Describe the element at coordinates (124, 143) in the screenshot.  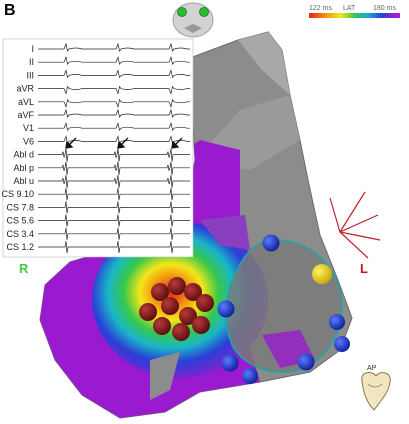
I see `ablation-signal-arrows` at that location.